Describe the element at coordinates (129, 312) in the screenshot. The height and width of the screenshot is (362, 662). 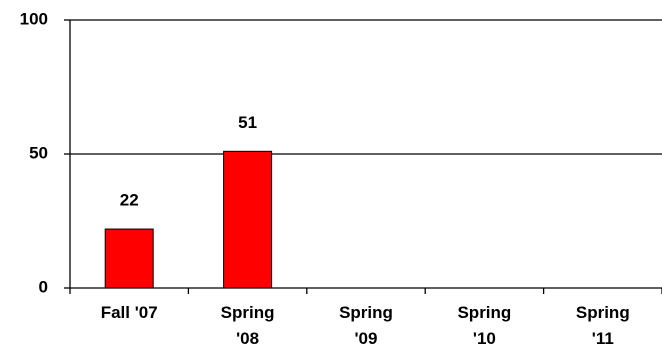
I see `x-tick-label: Fall '07` at that location.